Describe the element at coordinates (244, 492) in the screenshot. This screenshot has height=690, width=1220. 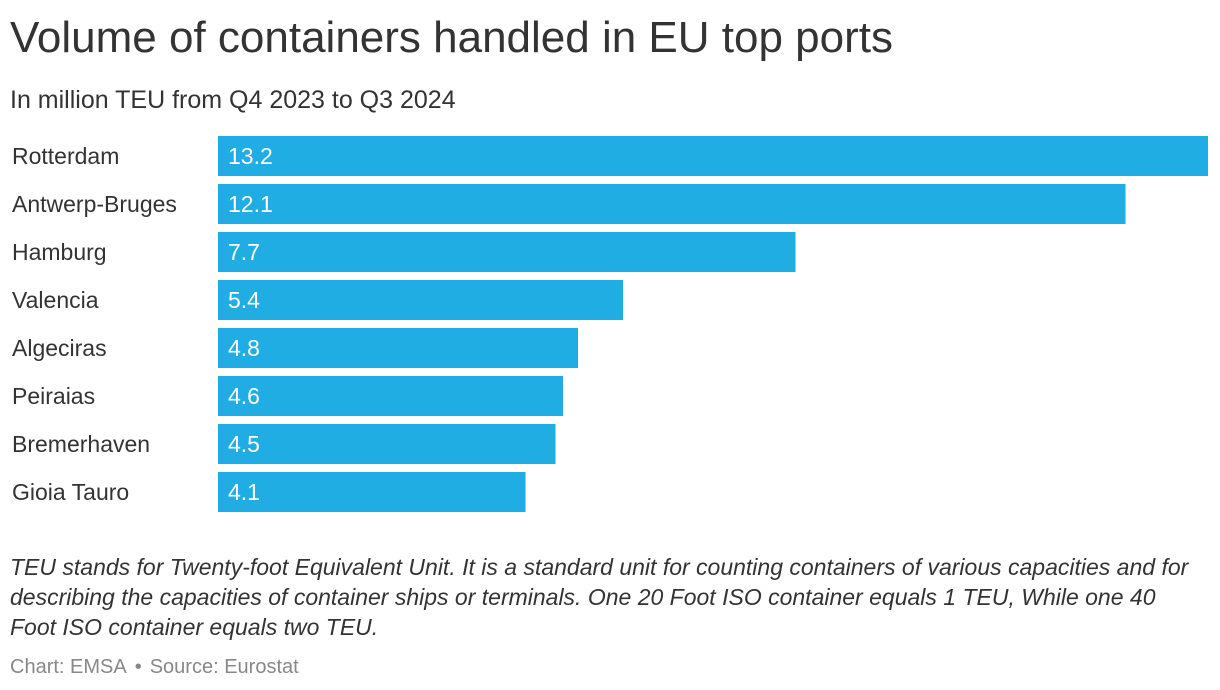
I see `bar-value-label: 4.1` at that location.